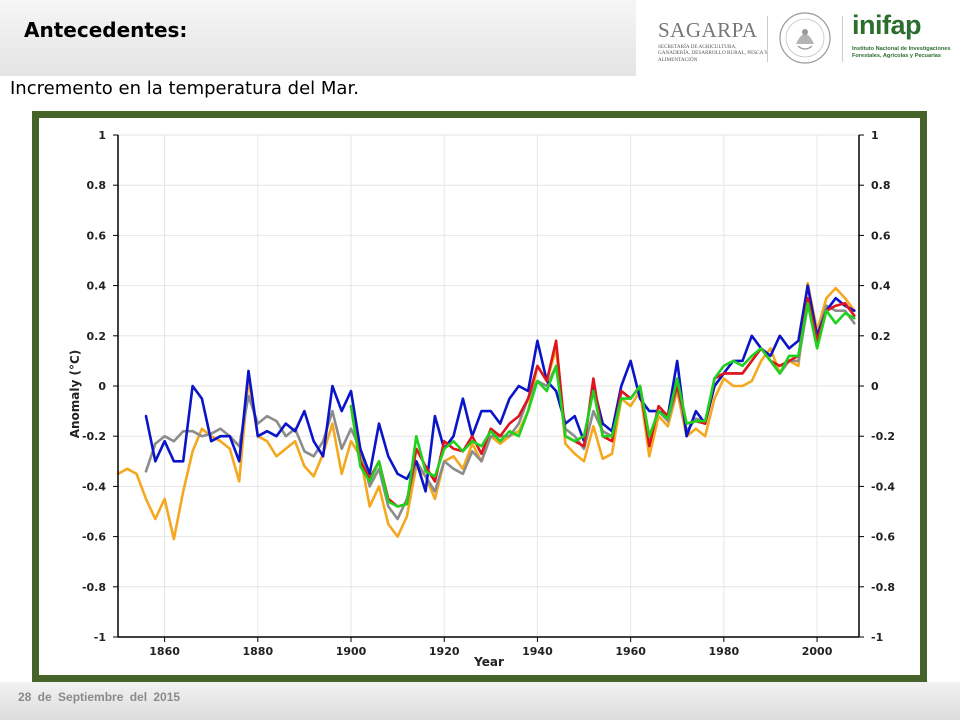  I want to click on y-tick-label-right: -1, so click(877, 637).